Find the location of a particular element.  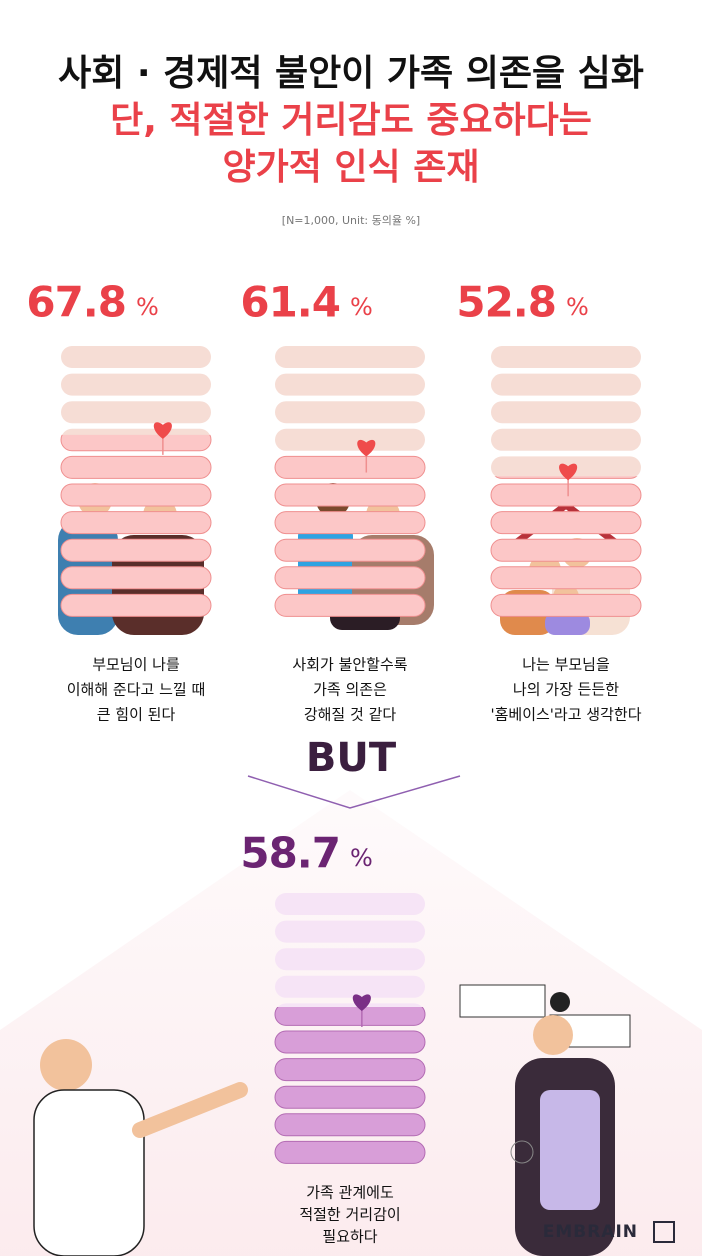

title-line: 양가적 인식 존재 is located at coordinates (351, 167).